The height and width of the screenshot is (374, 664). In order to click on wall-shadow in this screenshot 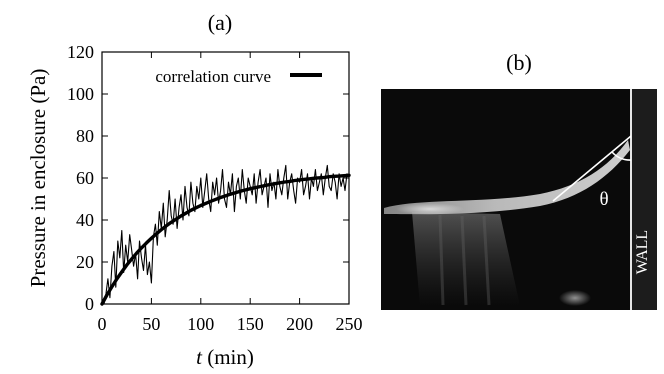, I will do `click(644, 199)`.